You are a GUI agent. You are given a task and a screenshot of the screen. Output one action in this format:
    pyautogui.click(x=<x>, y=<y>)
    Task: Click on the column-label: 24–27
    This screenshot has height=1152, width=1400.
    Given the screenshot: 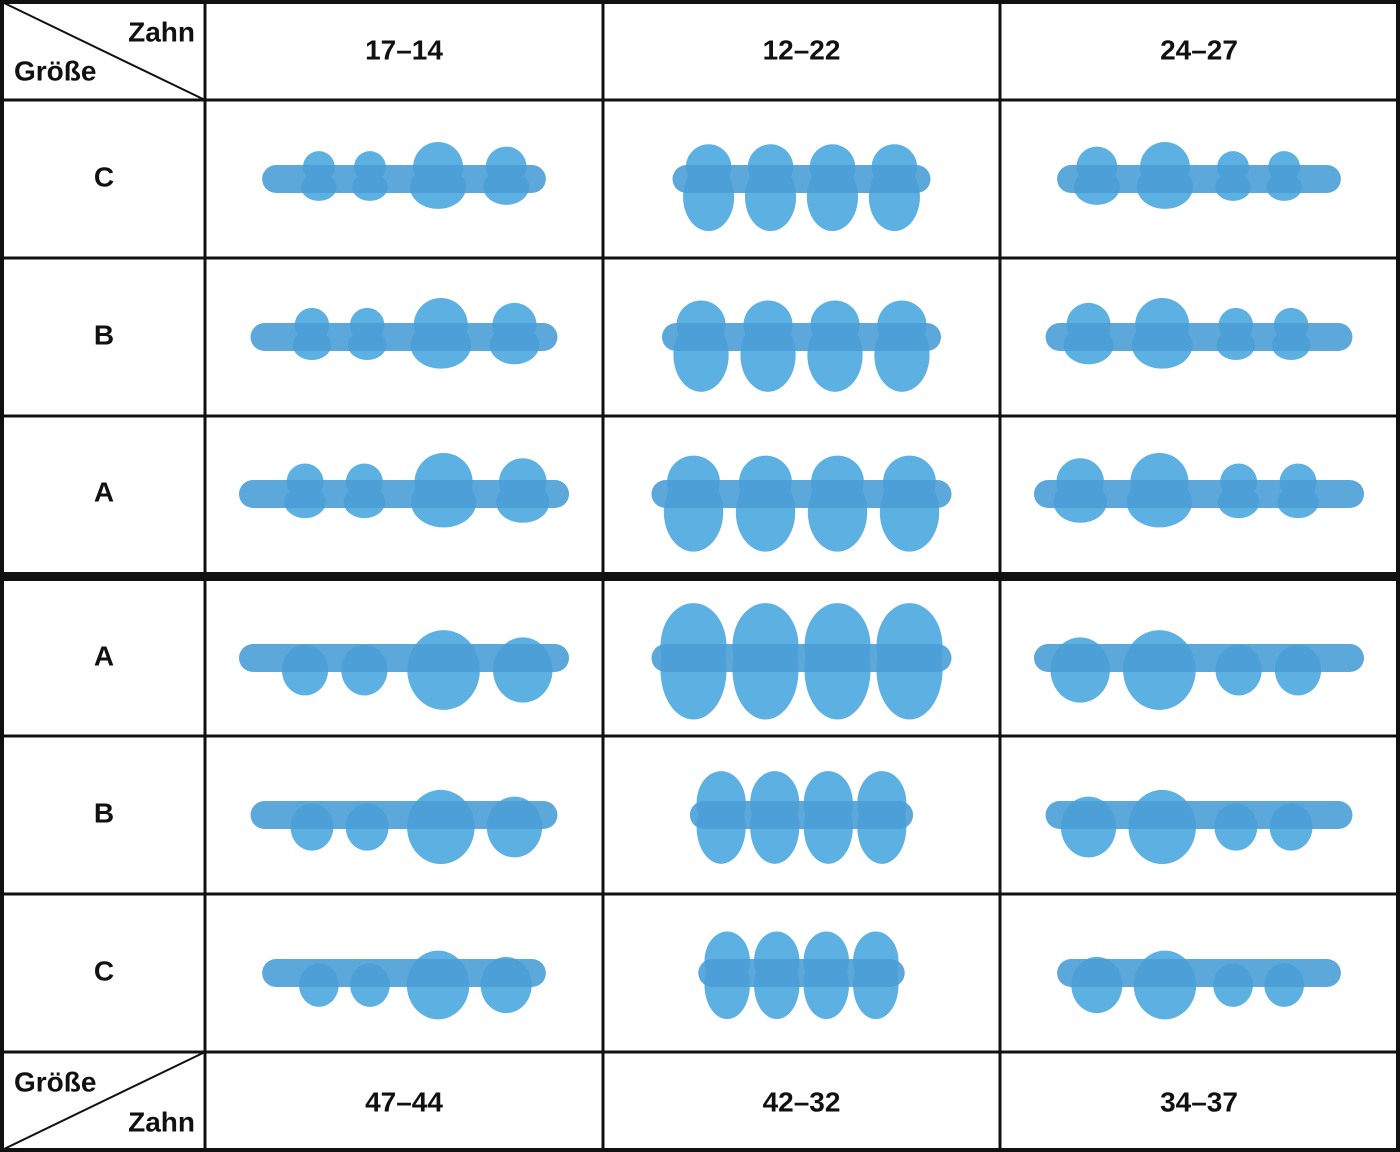 What is the action you would take?
    pyautogui.click(x=1199, y=49)
    